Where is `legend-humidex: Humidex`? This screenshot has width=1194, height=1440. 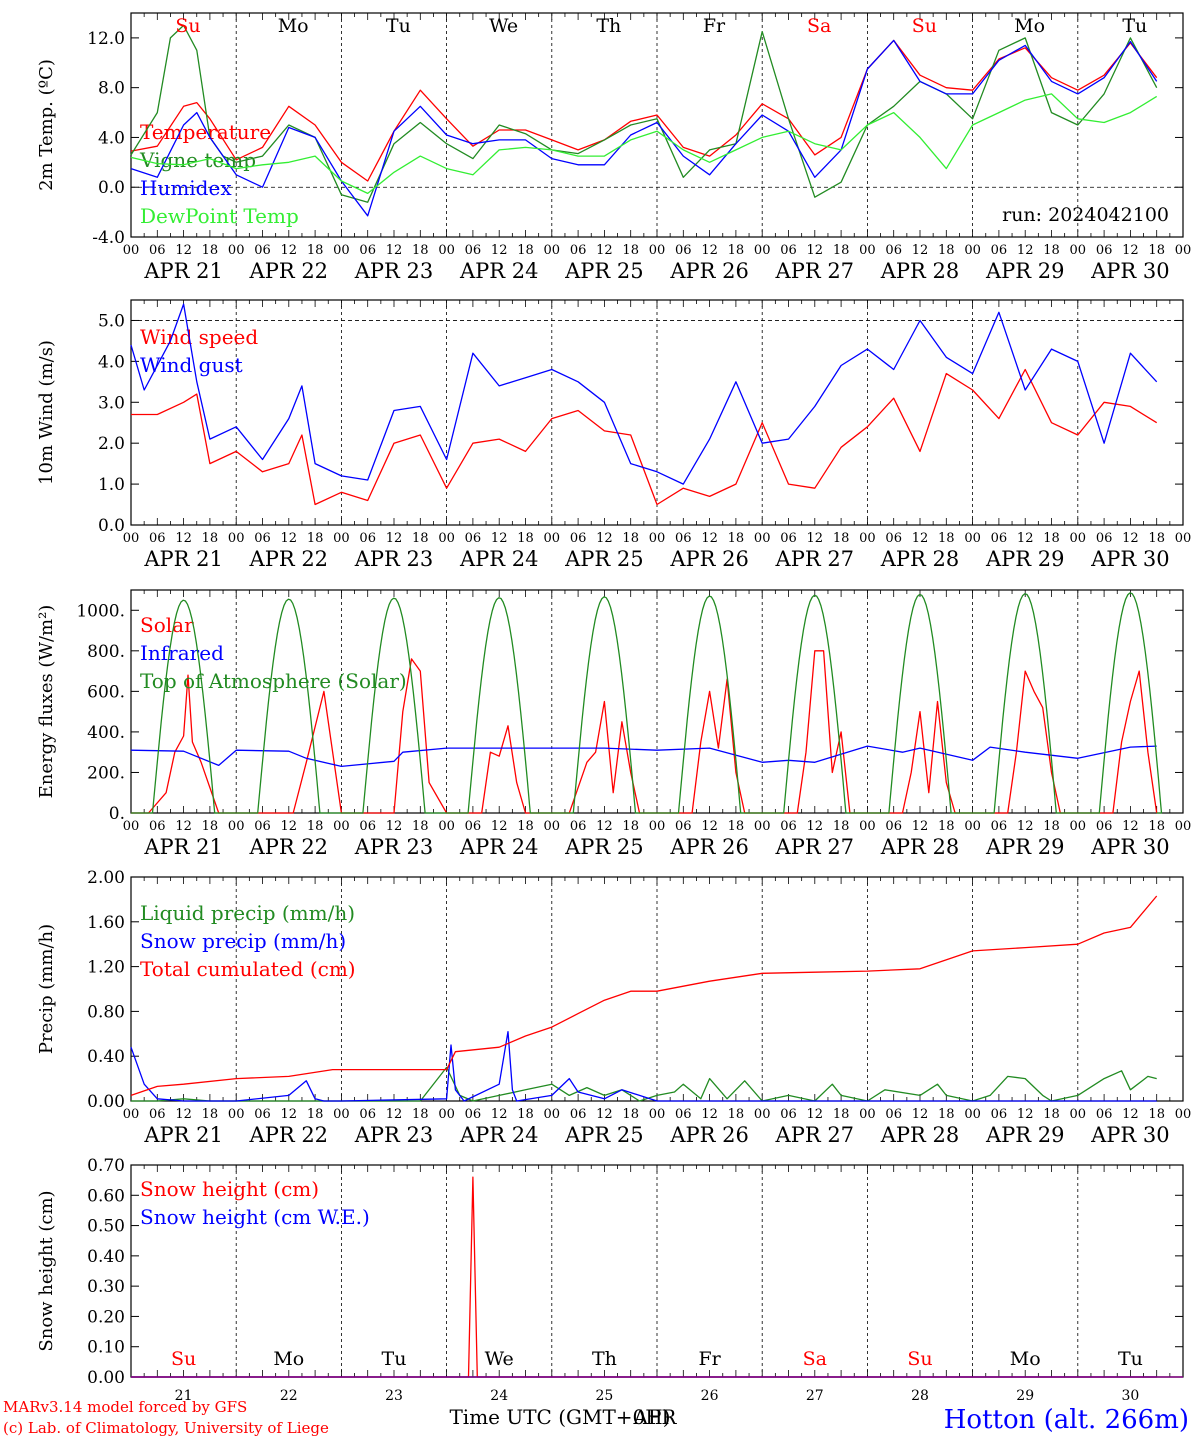
legend-humidex: Humidex is located at coordinates (186, 188).